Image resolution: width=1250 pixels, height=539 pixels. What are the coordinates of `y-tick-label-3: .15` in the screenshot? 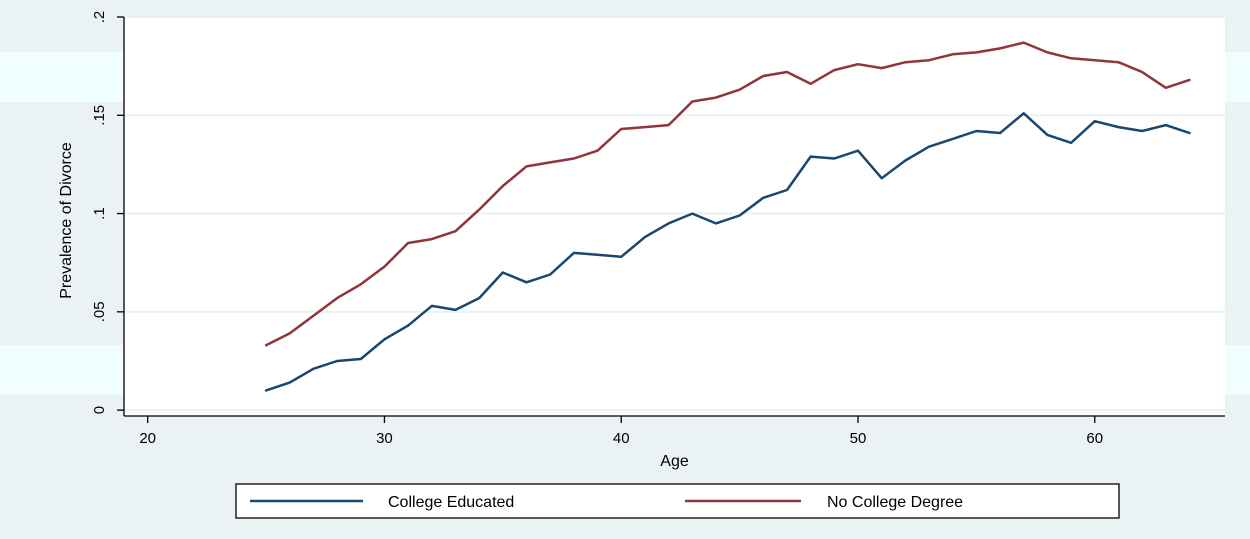 It's located at (99, 115).